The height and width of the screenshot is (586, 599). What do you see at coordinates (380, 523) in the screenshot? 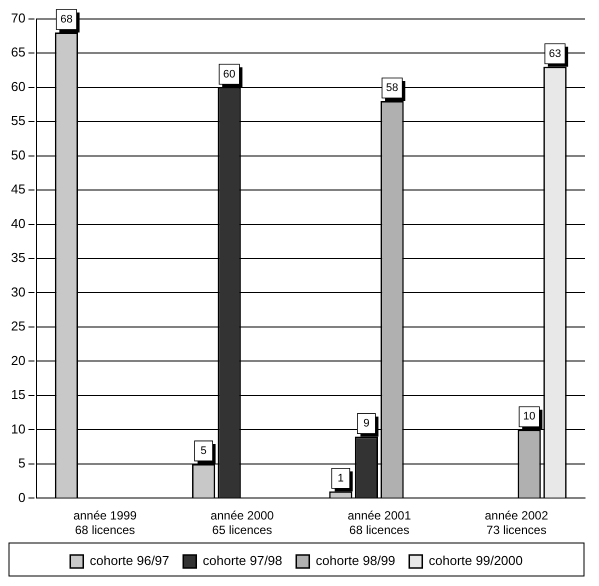
I see `x-tick-label: année 2001 68 licences` at bounding box center [380, 523].